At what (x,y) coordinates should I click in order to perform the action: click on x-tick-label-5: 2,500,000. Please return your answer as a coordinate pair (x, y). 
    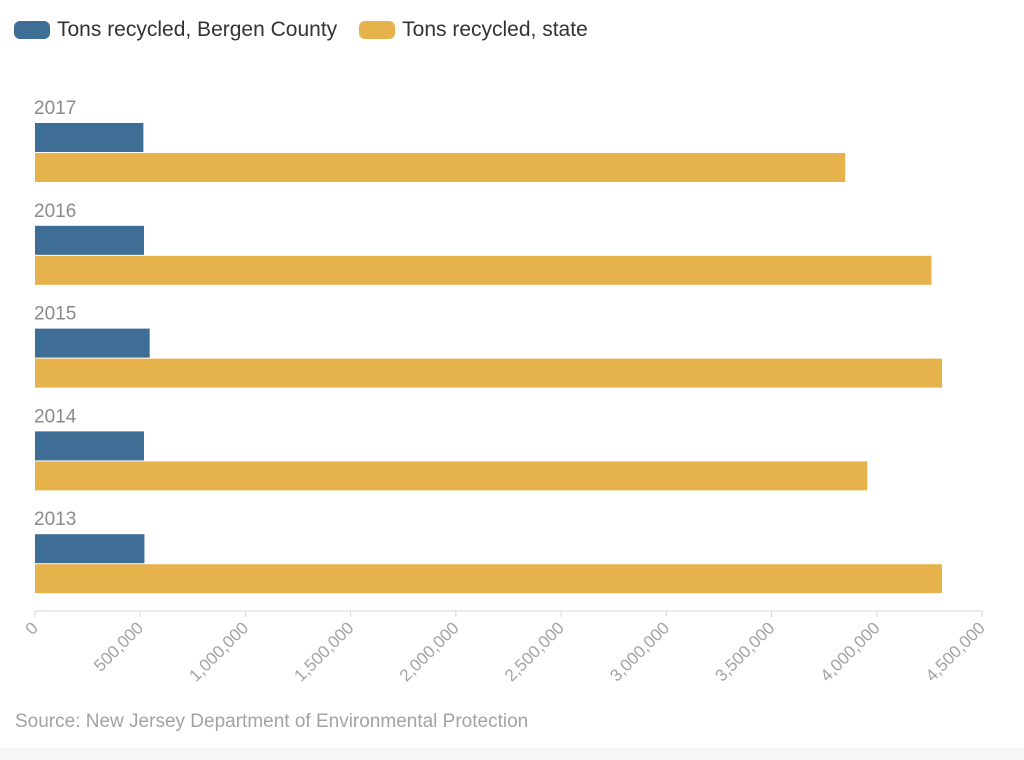
    Looking at the image, I should click on (534, 651).